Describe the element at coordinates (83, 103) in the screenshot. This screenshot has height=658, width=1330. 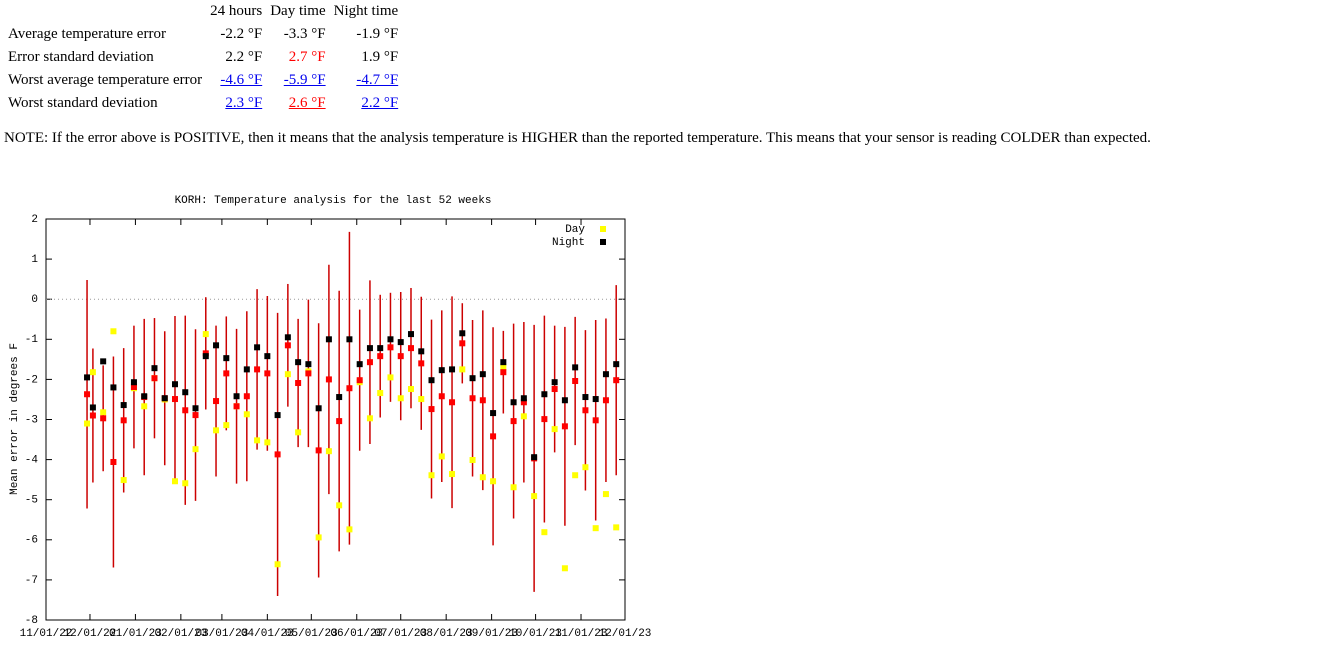
I see `row-label: Worst standard deviation` at that location.